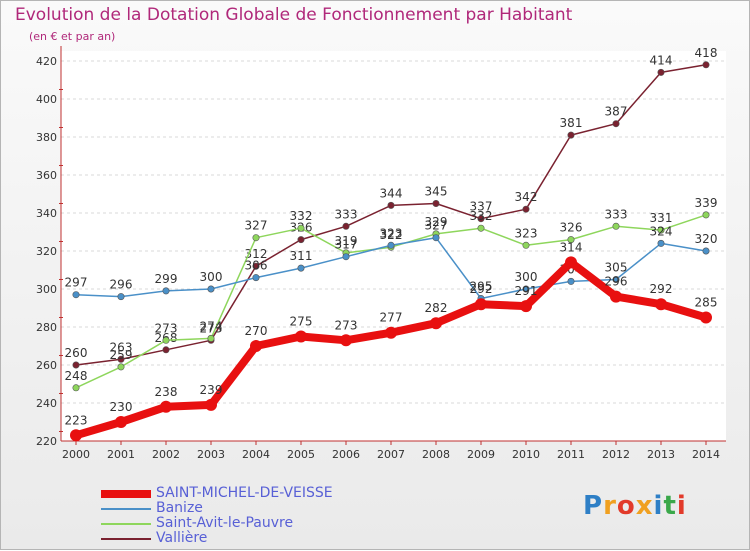 This screenshot has height=551, width=750. Describe the element at coordinates (346, 241) in the screenshot. I see `data-label: 319` at that location.